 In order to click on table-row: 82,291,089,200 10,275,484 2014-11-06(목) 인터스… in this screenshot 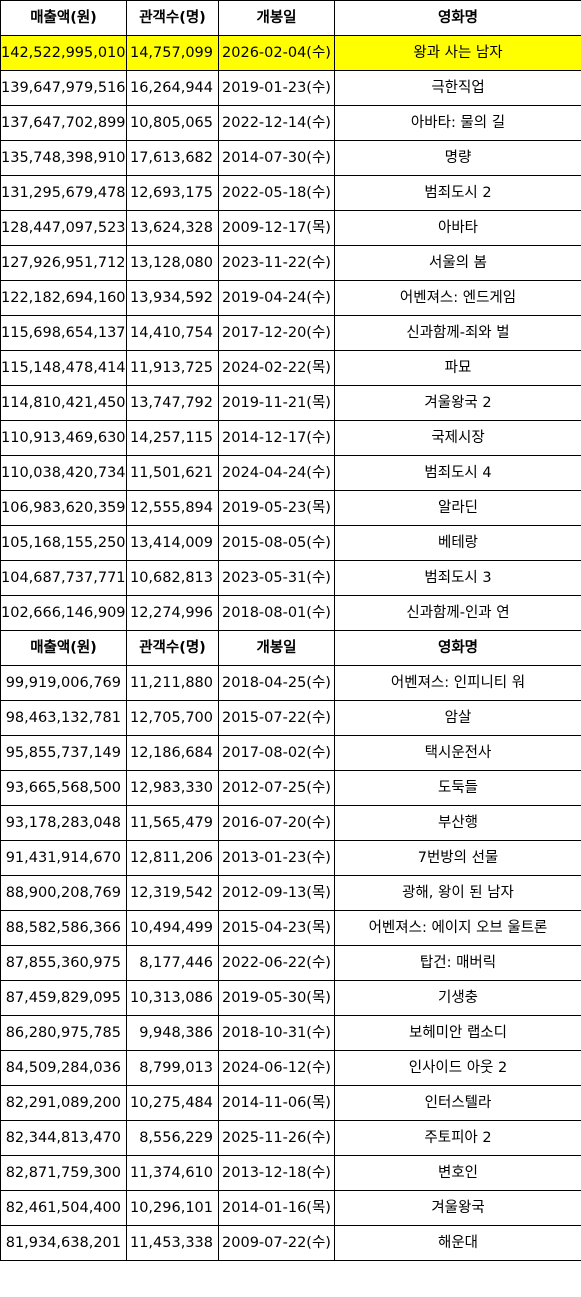, I will do `click(290, 1103)`.